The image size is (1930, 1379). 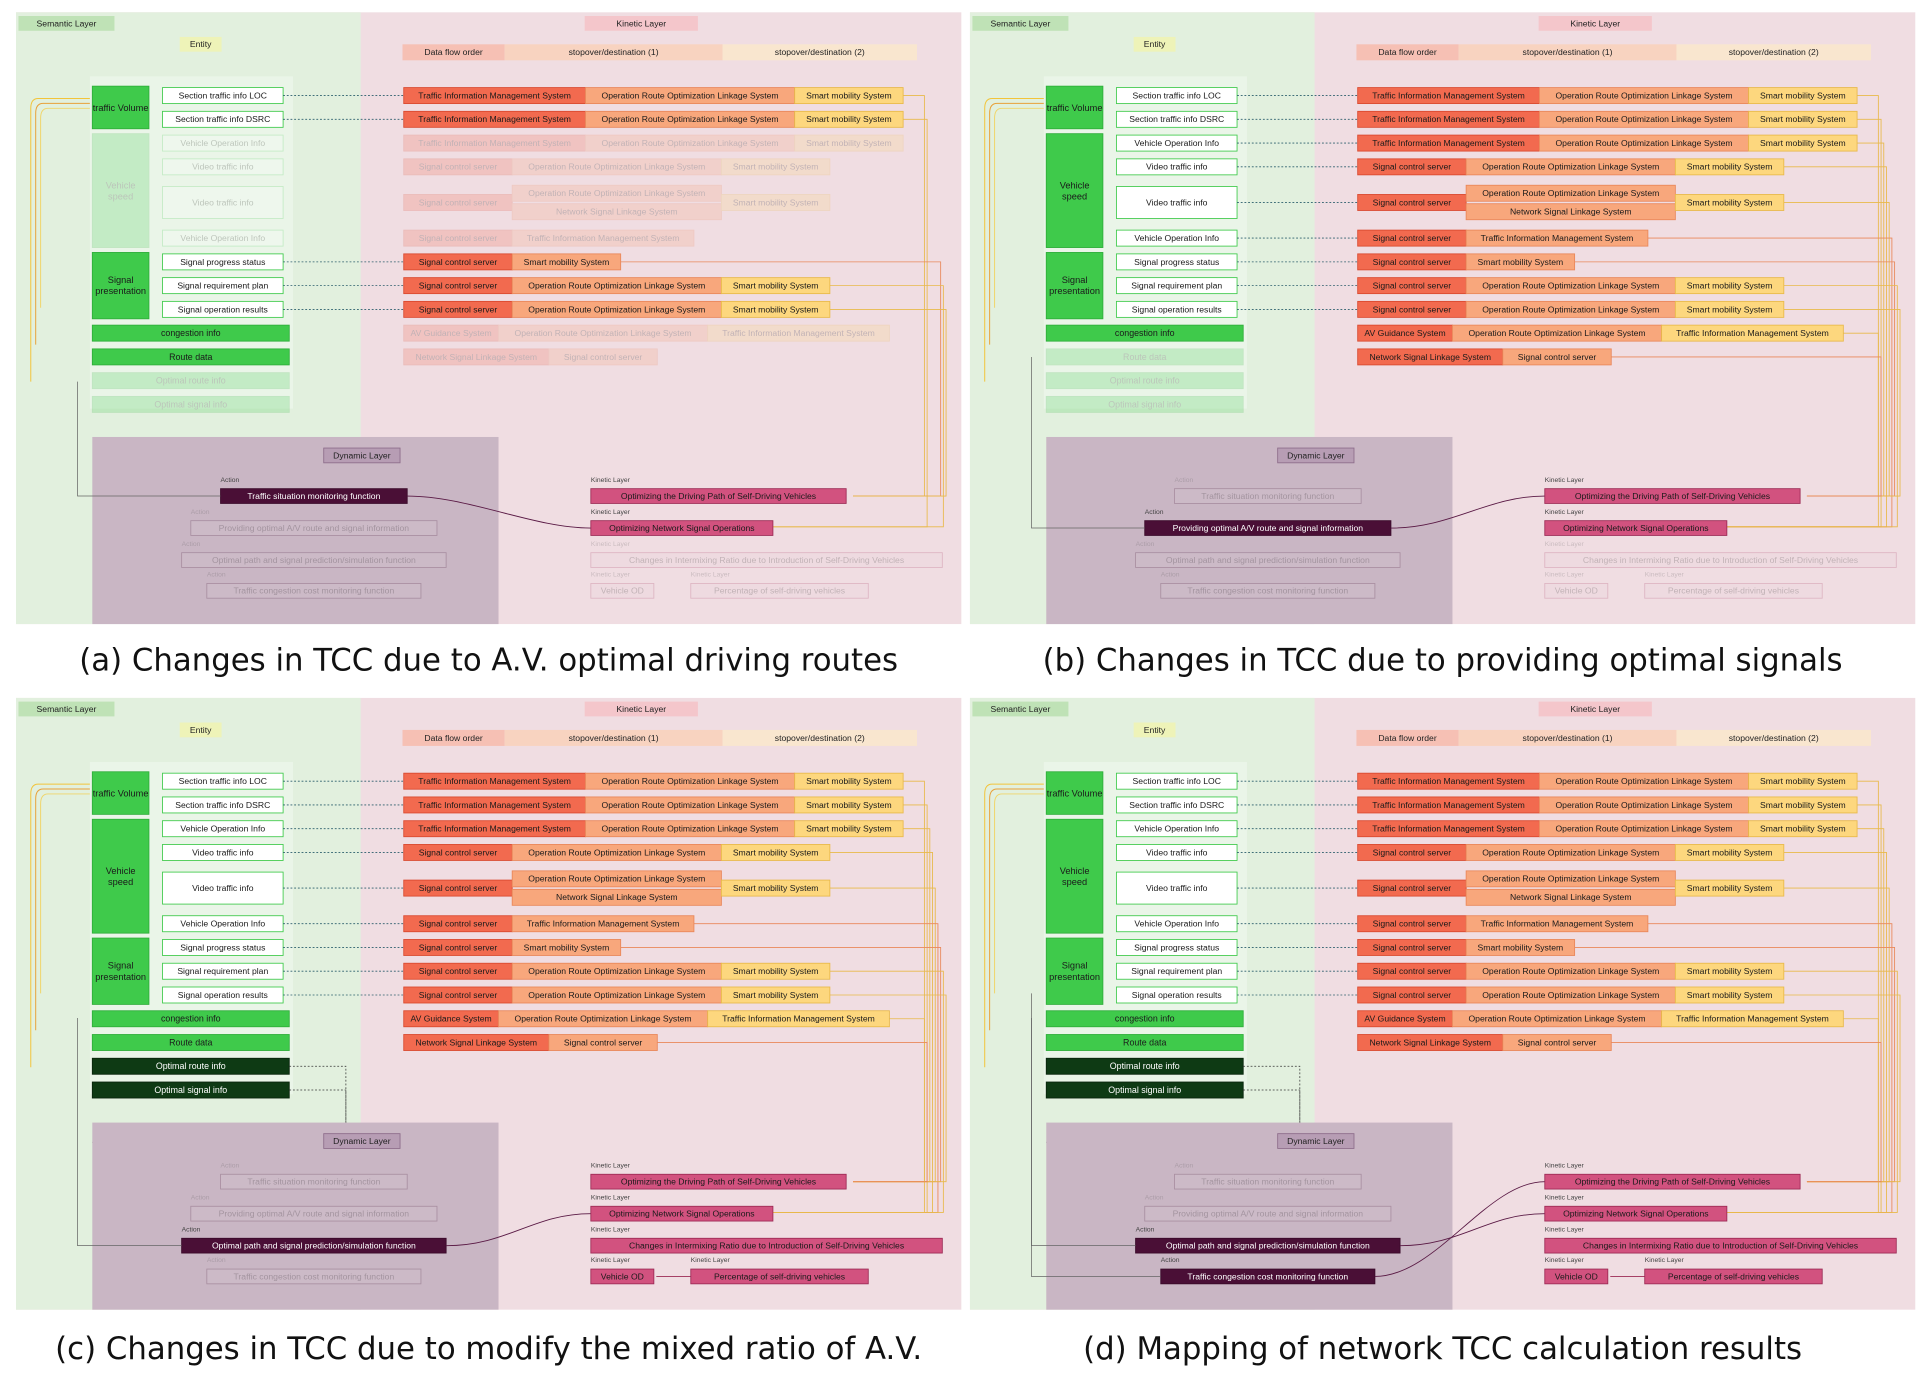 I want to click on item-label: congestion info, so click(x=191, y=333).